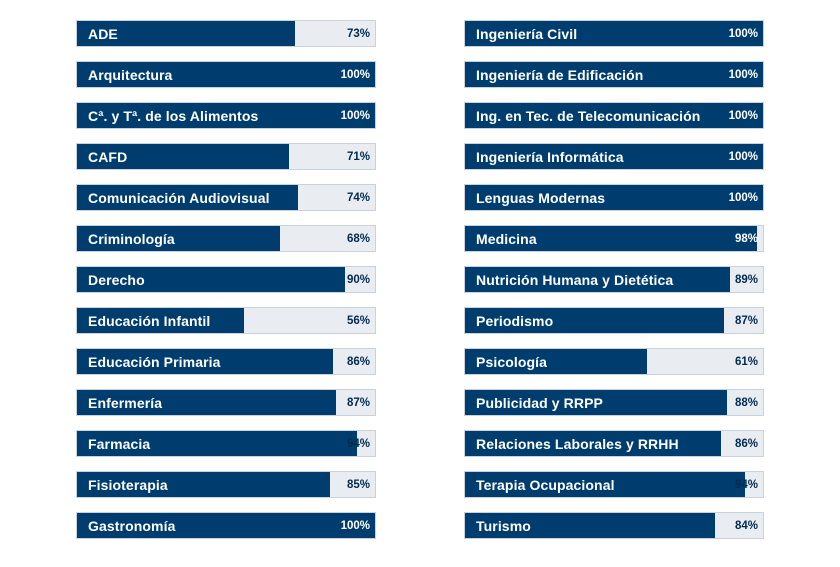 The width and height of the screenshot is (840, 567). Describe the element at coordinates (515, 321) in the screenshot. I see `bar-label: Periodismo` at that location.